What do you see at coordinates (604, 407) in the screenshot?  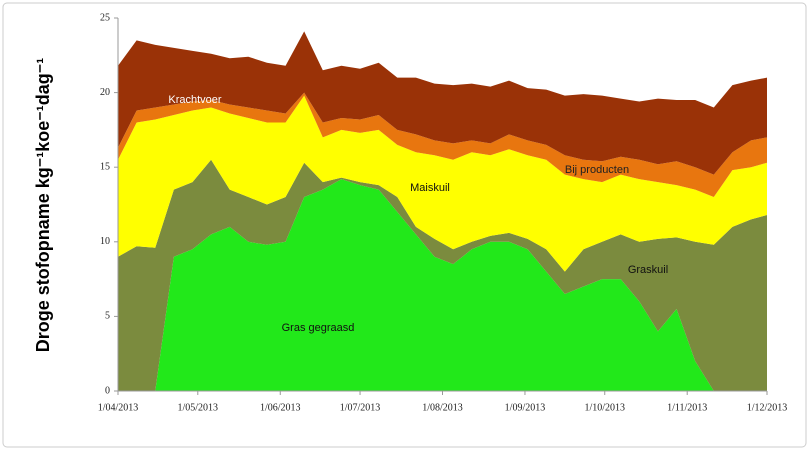 I see `x-tick-label: 1/10/2013` at bounding box center [604, 407].